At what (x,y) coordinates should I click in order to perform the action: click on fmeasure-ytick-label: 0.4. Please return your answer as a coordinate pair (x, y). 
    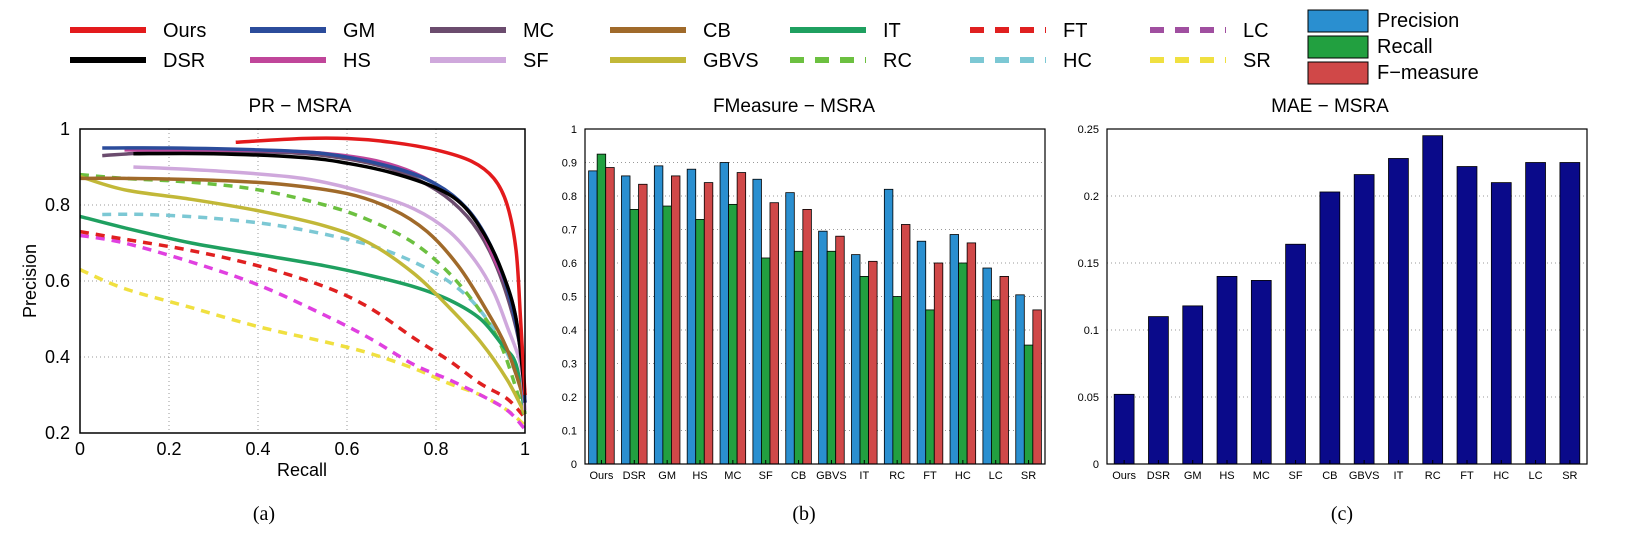
    Looking at the image, I should click on (569, 331).